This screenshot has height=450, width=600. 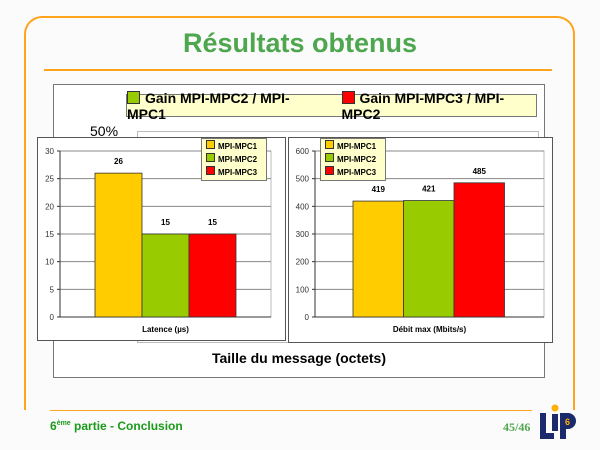 I want to click on y-tick-label: 20, so click(x=49, y=206).